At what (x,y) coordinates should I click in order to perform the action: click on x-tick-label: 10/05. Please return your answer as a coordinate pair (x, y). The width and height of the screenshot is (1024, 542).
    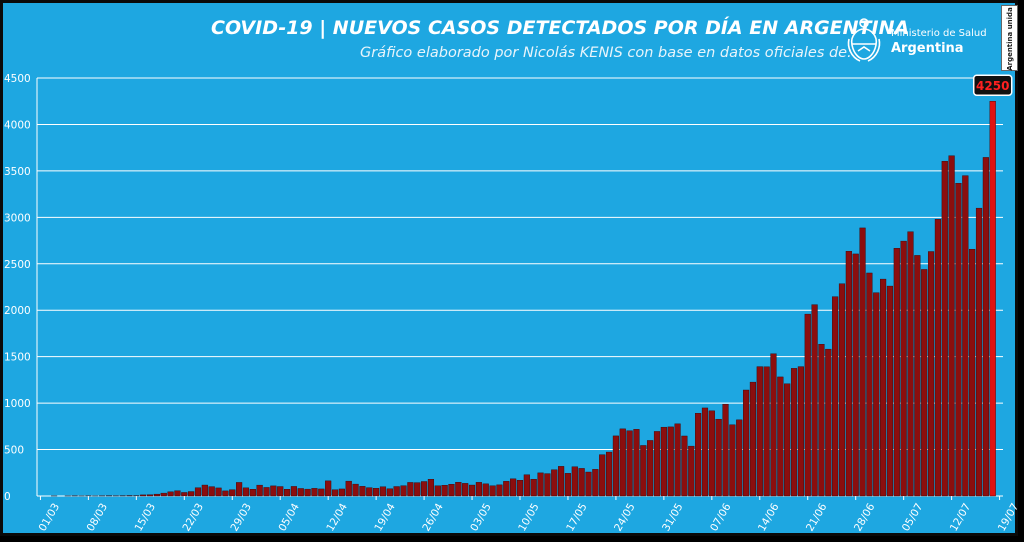
    Looking at the image, I should click on (529, 517).